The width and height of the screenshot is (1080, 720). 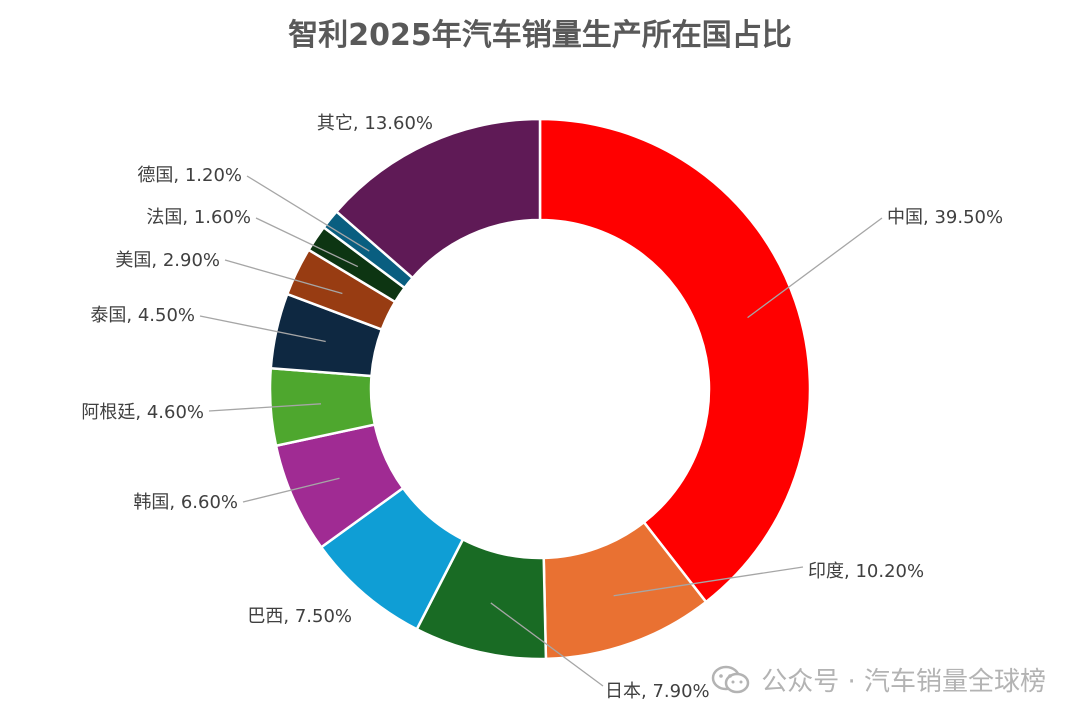 What do you see at coordinates (815, 268) in the screenshot?
I see `leader-line-中国` at bounding box center [815, 268].